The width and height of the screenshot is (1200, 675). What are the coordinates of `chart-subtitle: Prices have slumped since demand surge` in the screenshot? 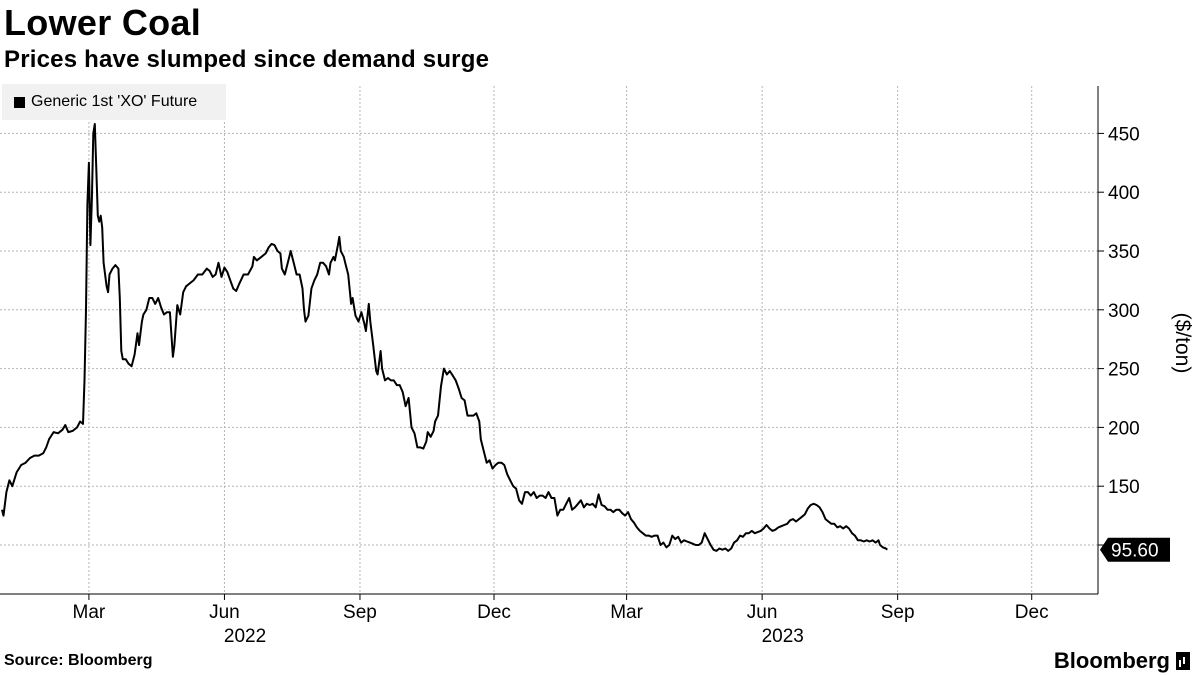 It's located at (247, 59).